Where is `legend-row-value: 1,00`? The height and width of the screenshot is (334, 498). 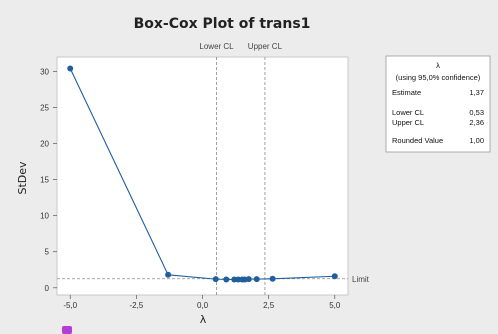 legend-row-value: 1,00 is located at coordinates (476, 140).